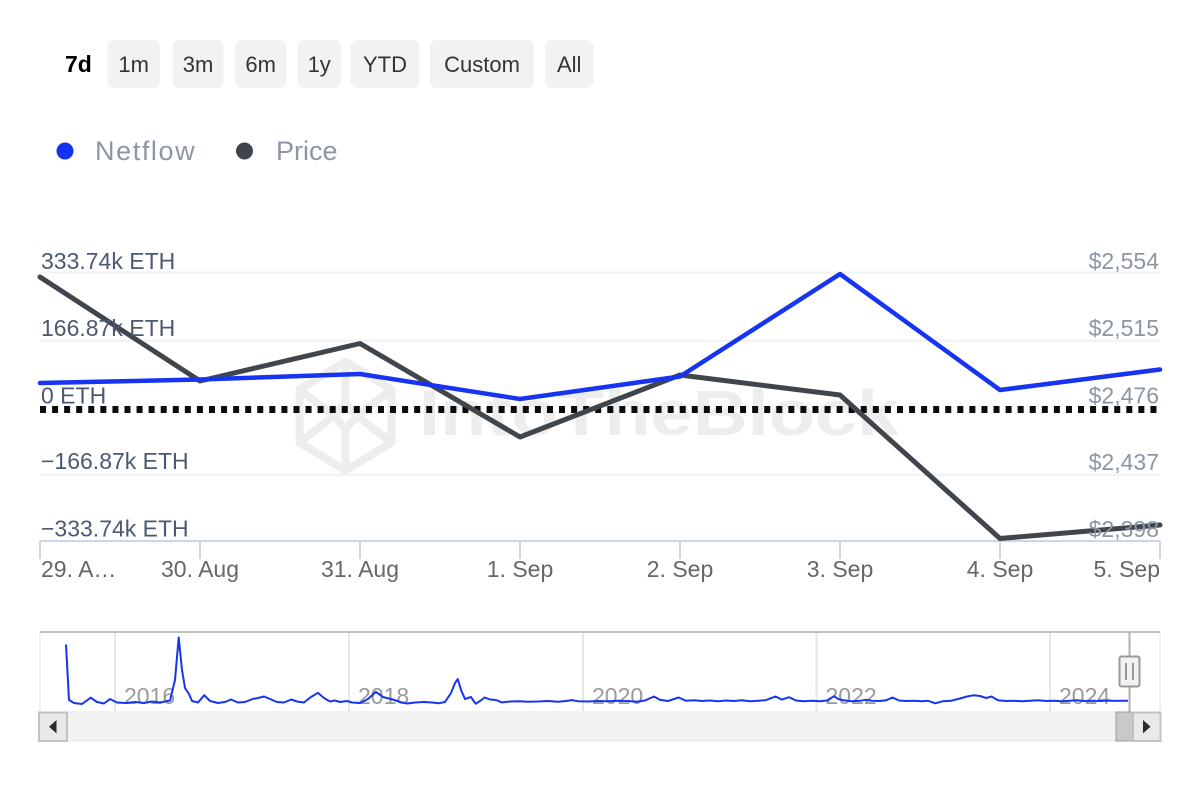 The width and height of the screenshot is (1200, 800). I want to click on svg-text: YTD, so click(385, 64).